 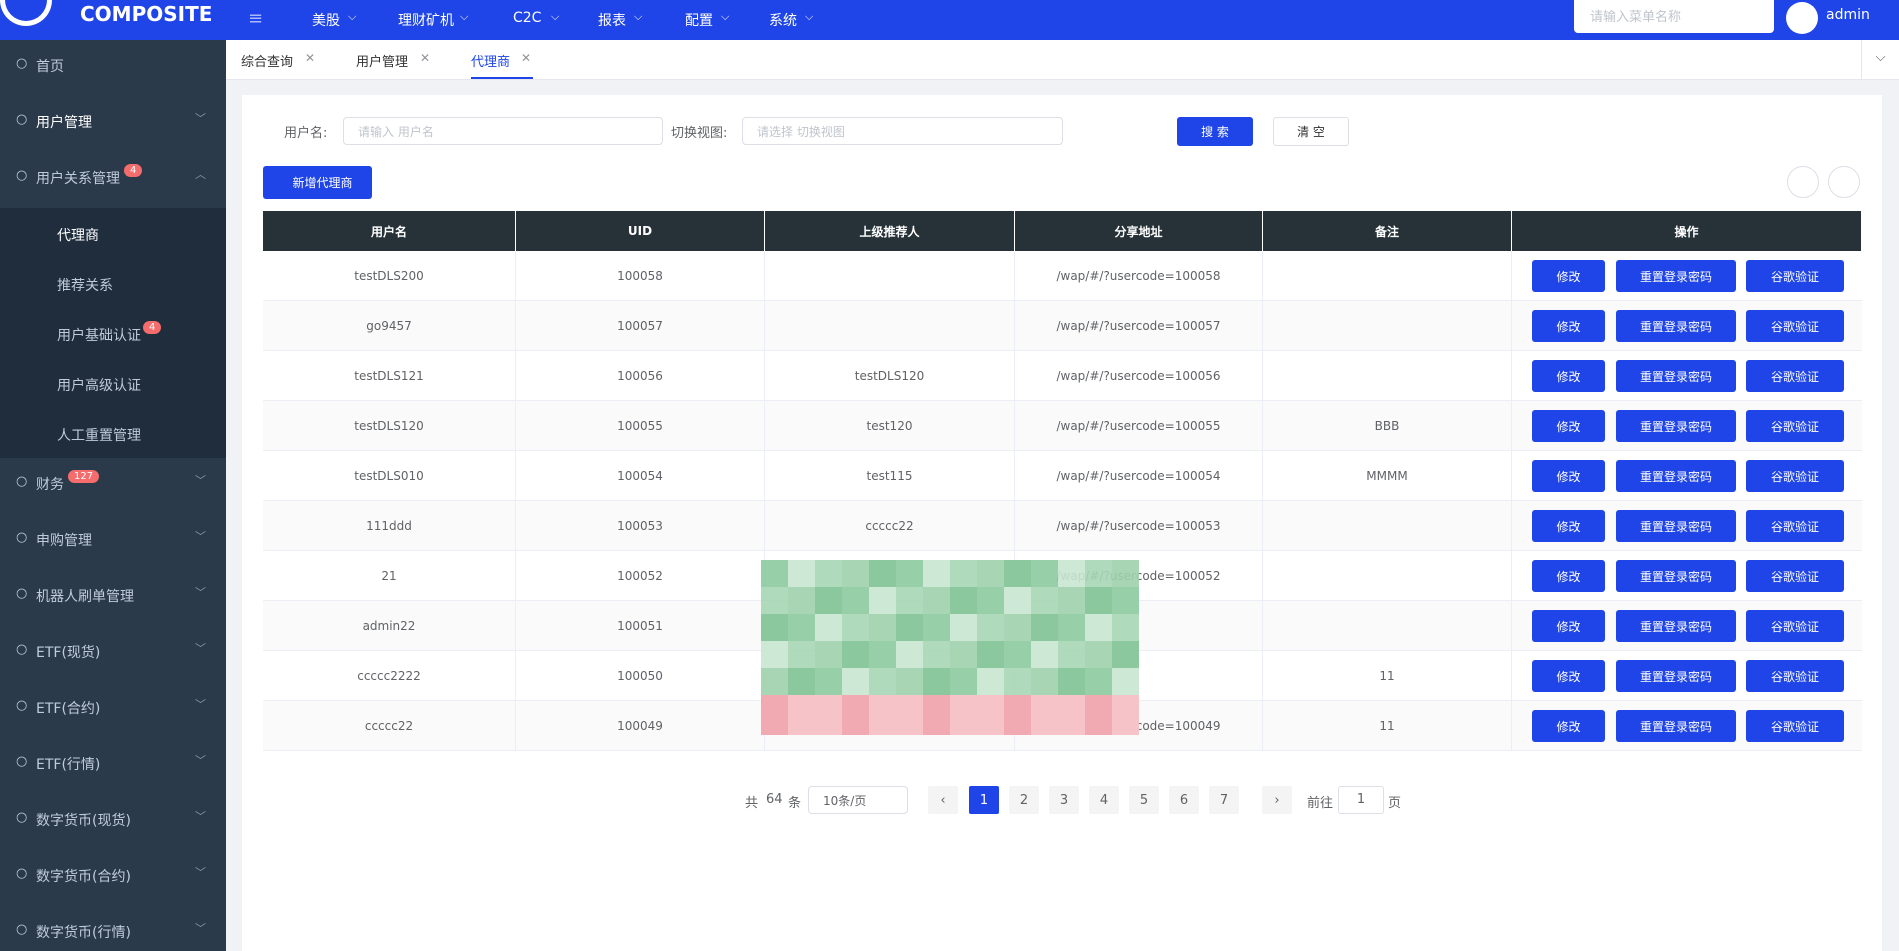 I want to click on table-cell: /wap/#/?usercode=100054, so click(x=1139, y=476).